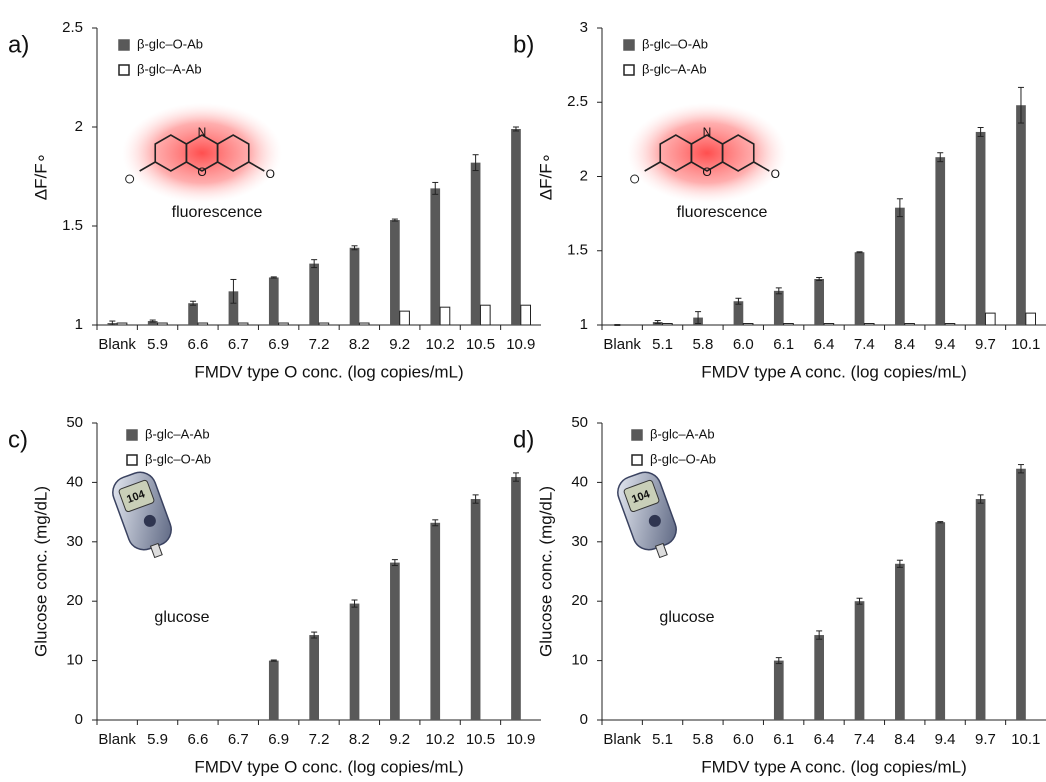 Image resolution: width=1046 pixels, height=782 pixels. Describe the element at coordinates (74, 660) in the screenshot. I see `y-tick-label: 10` at that location.